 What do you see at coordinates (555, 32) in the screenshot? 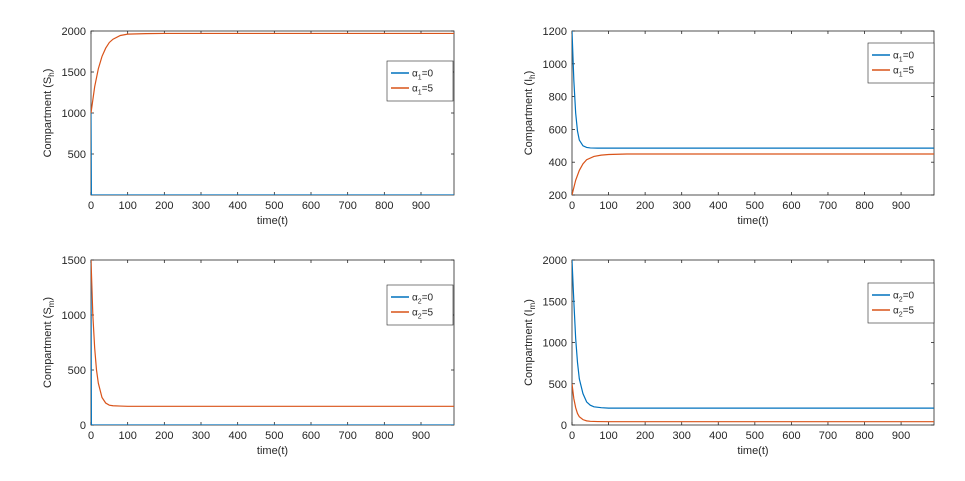
I see `y-tick-label: 1200` at bounding box center [555, 32].